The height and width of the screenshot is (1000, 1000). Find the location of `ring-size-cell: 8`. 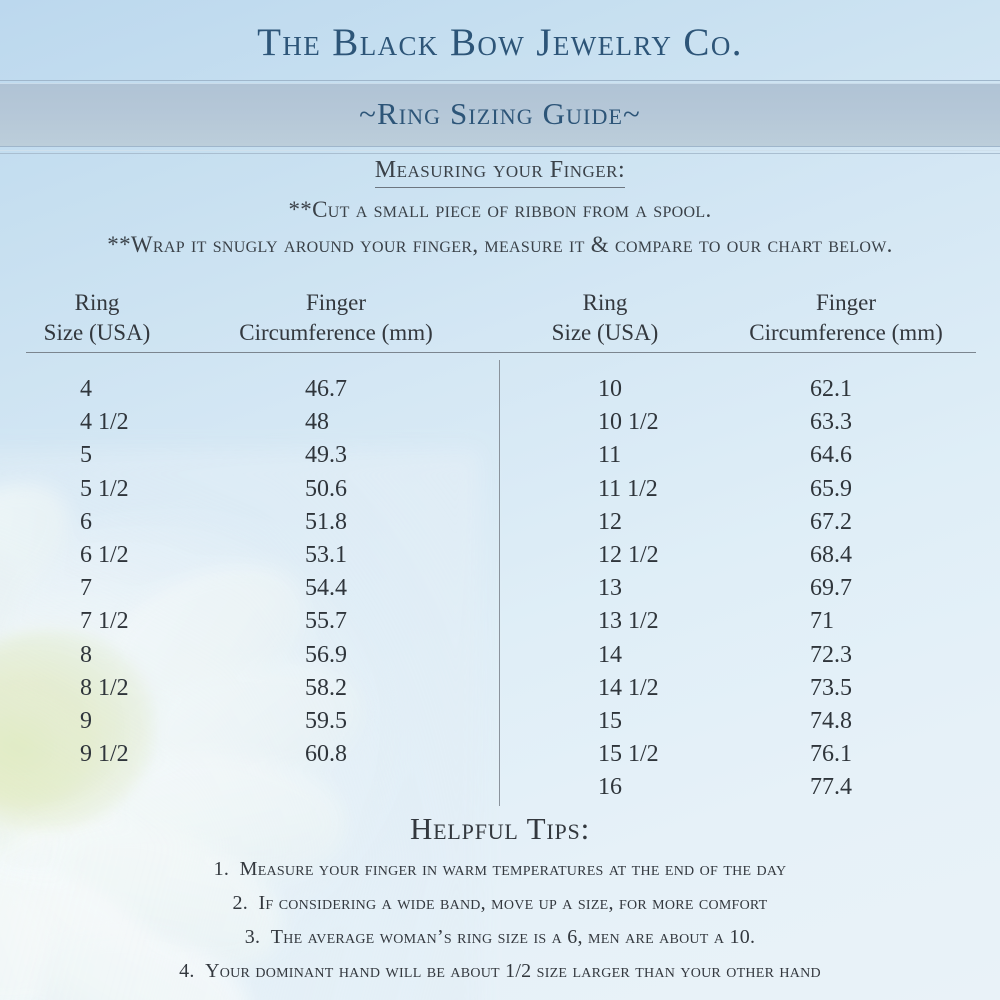

ring-size-cell: 8 is located at coordinates (86, 654).